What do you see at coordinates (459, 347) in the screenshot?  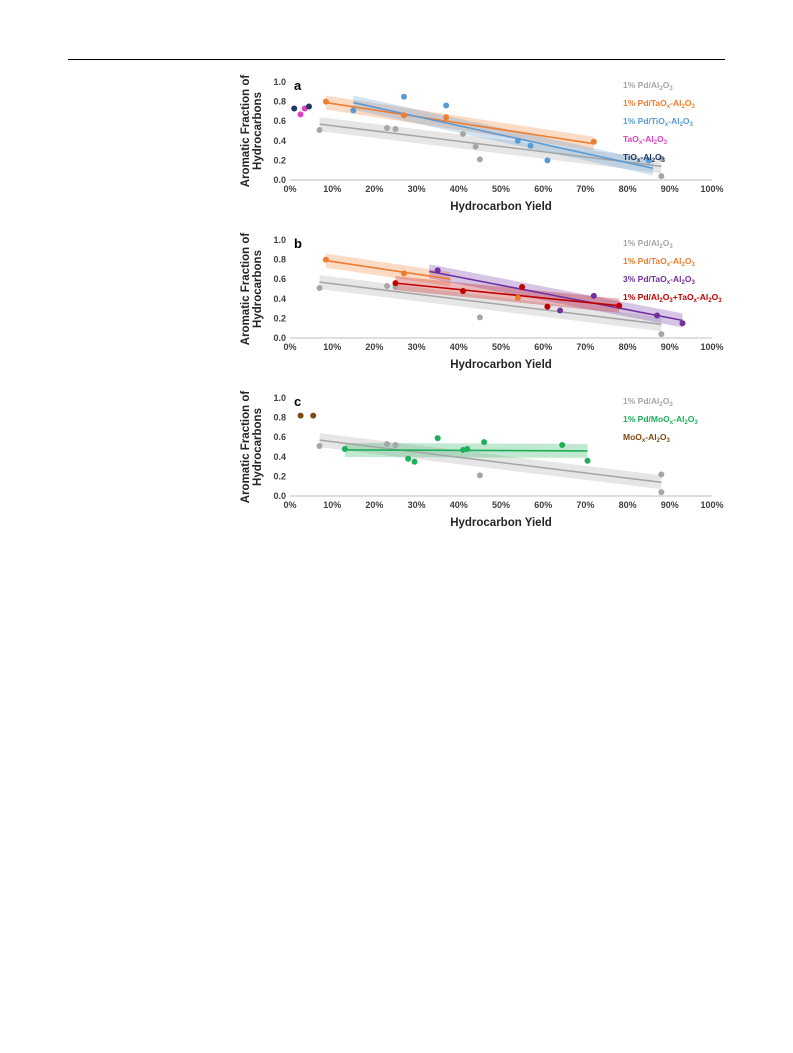 I see `x-tick-label: 40%` at bounding box center [459, 347].